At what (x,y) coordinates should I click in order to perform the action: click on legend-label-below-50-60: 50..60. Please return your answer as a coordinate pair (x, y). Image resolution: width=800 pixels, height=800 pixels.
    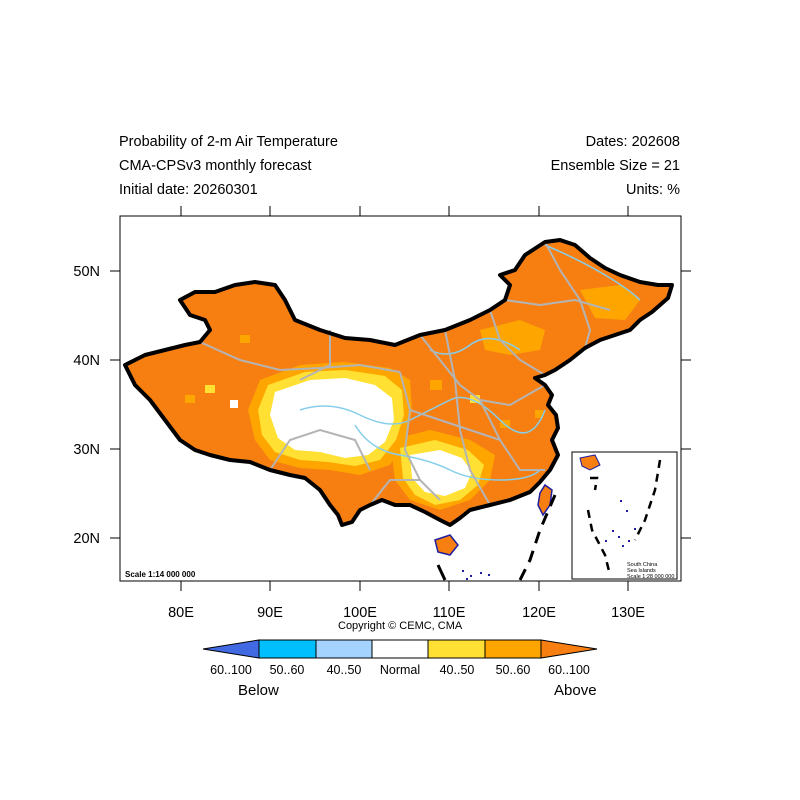
    Looking at the image, I should click on (287, 670).